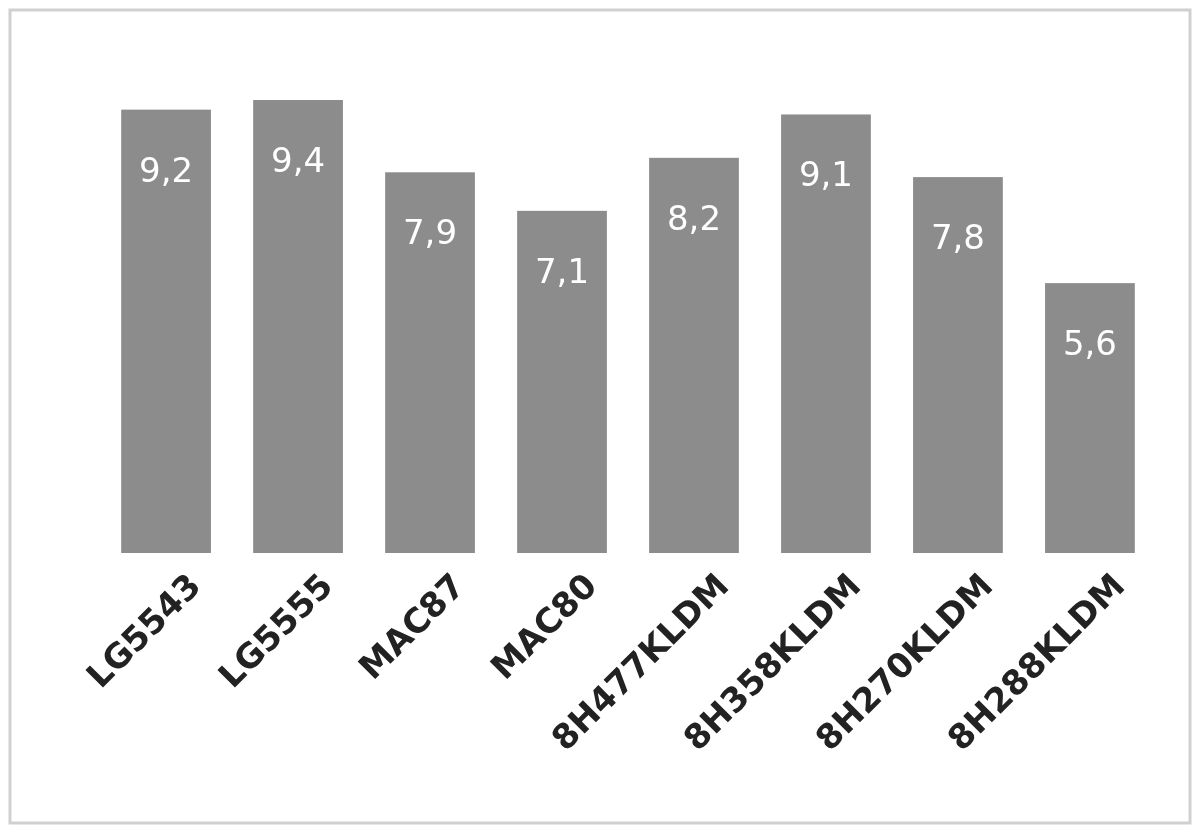  I want to click on data-label: 9,4, so click(298, 160).